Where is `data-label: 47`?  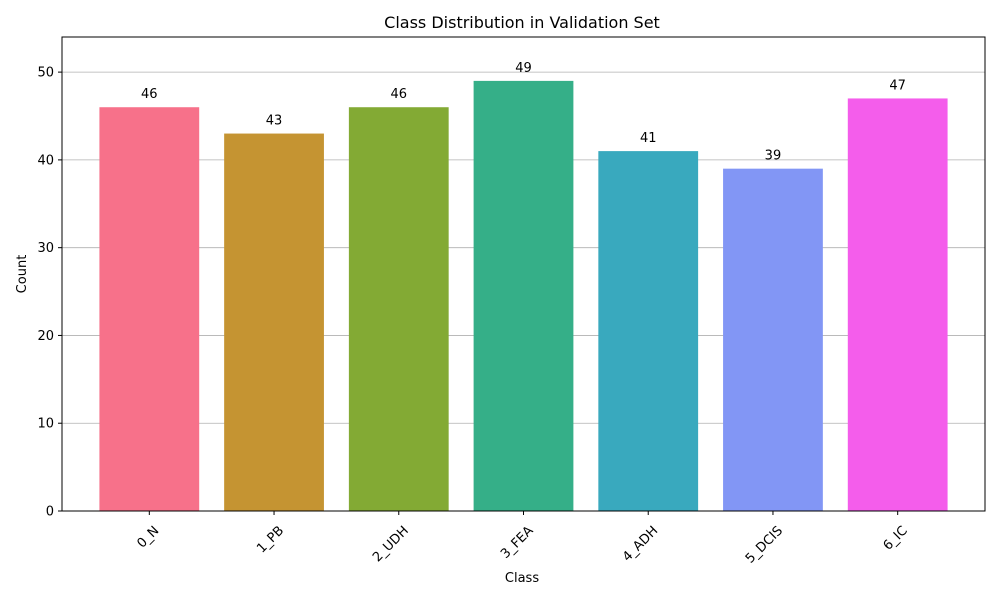 data-label: 47 is located at coordinates (897, 85).